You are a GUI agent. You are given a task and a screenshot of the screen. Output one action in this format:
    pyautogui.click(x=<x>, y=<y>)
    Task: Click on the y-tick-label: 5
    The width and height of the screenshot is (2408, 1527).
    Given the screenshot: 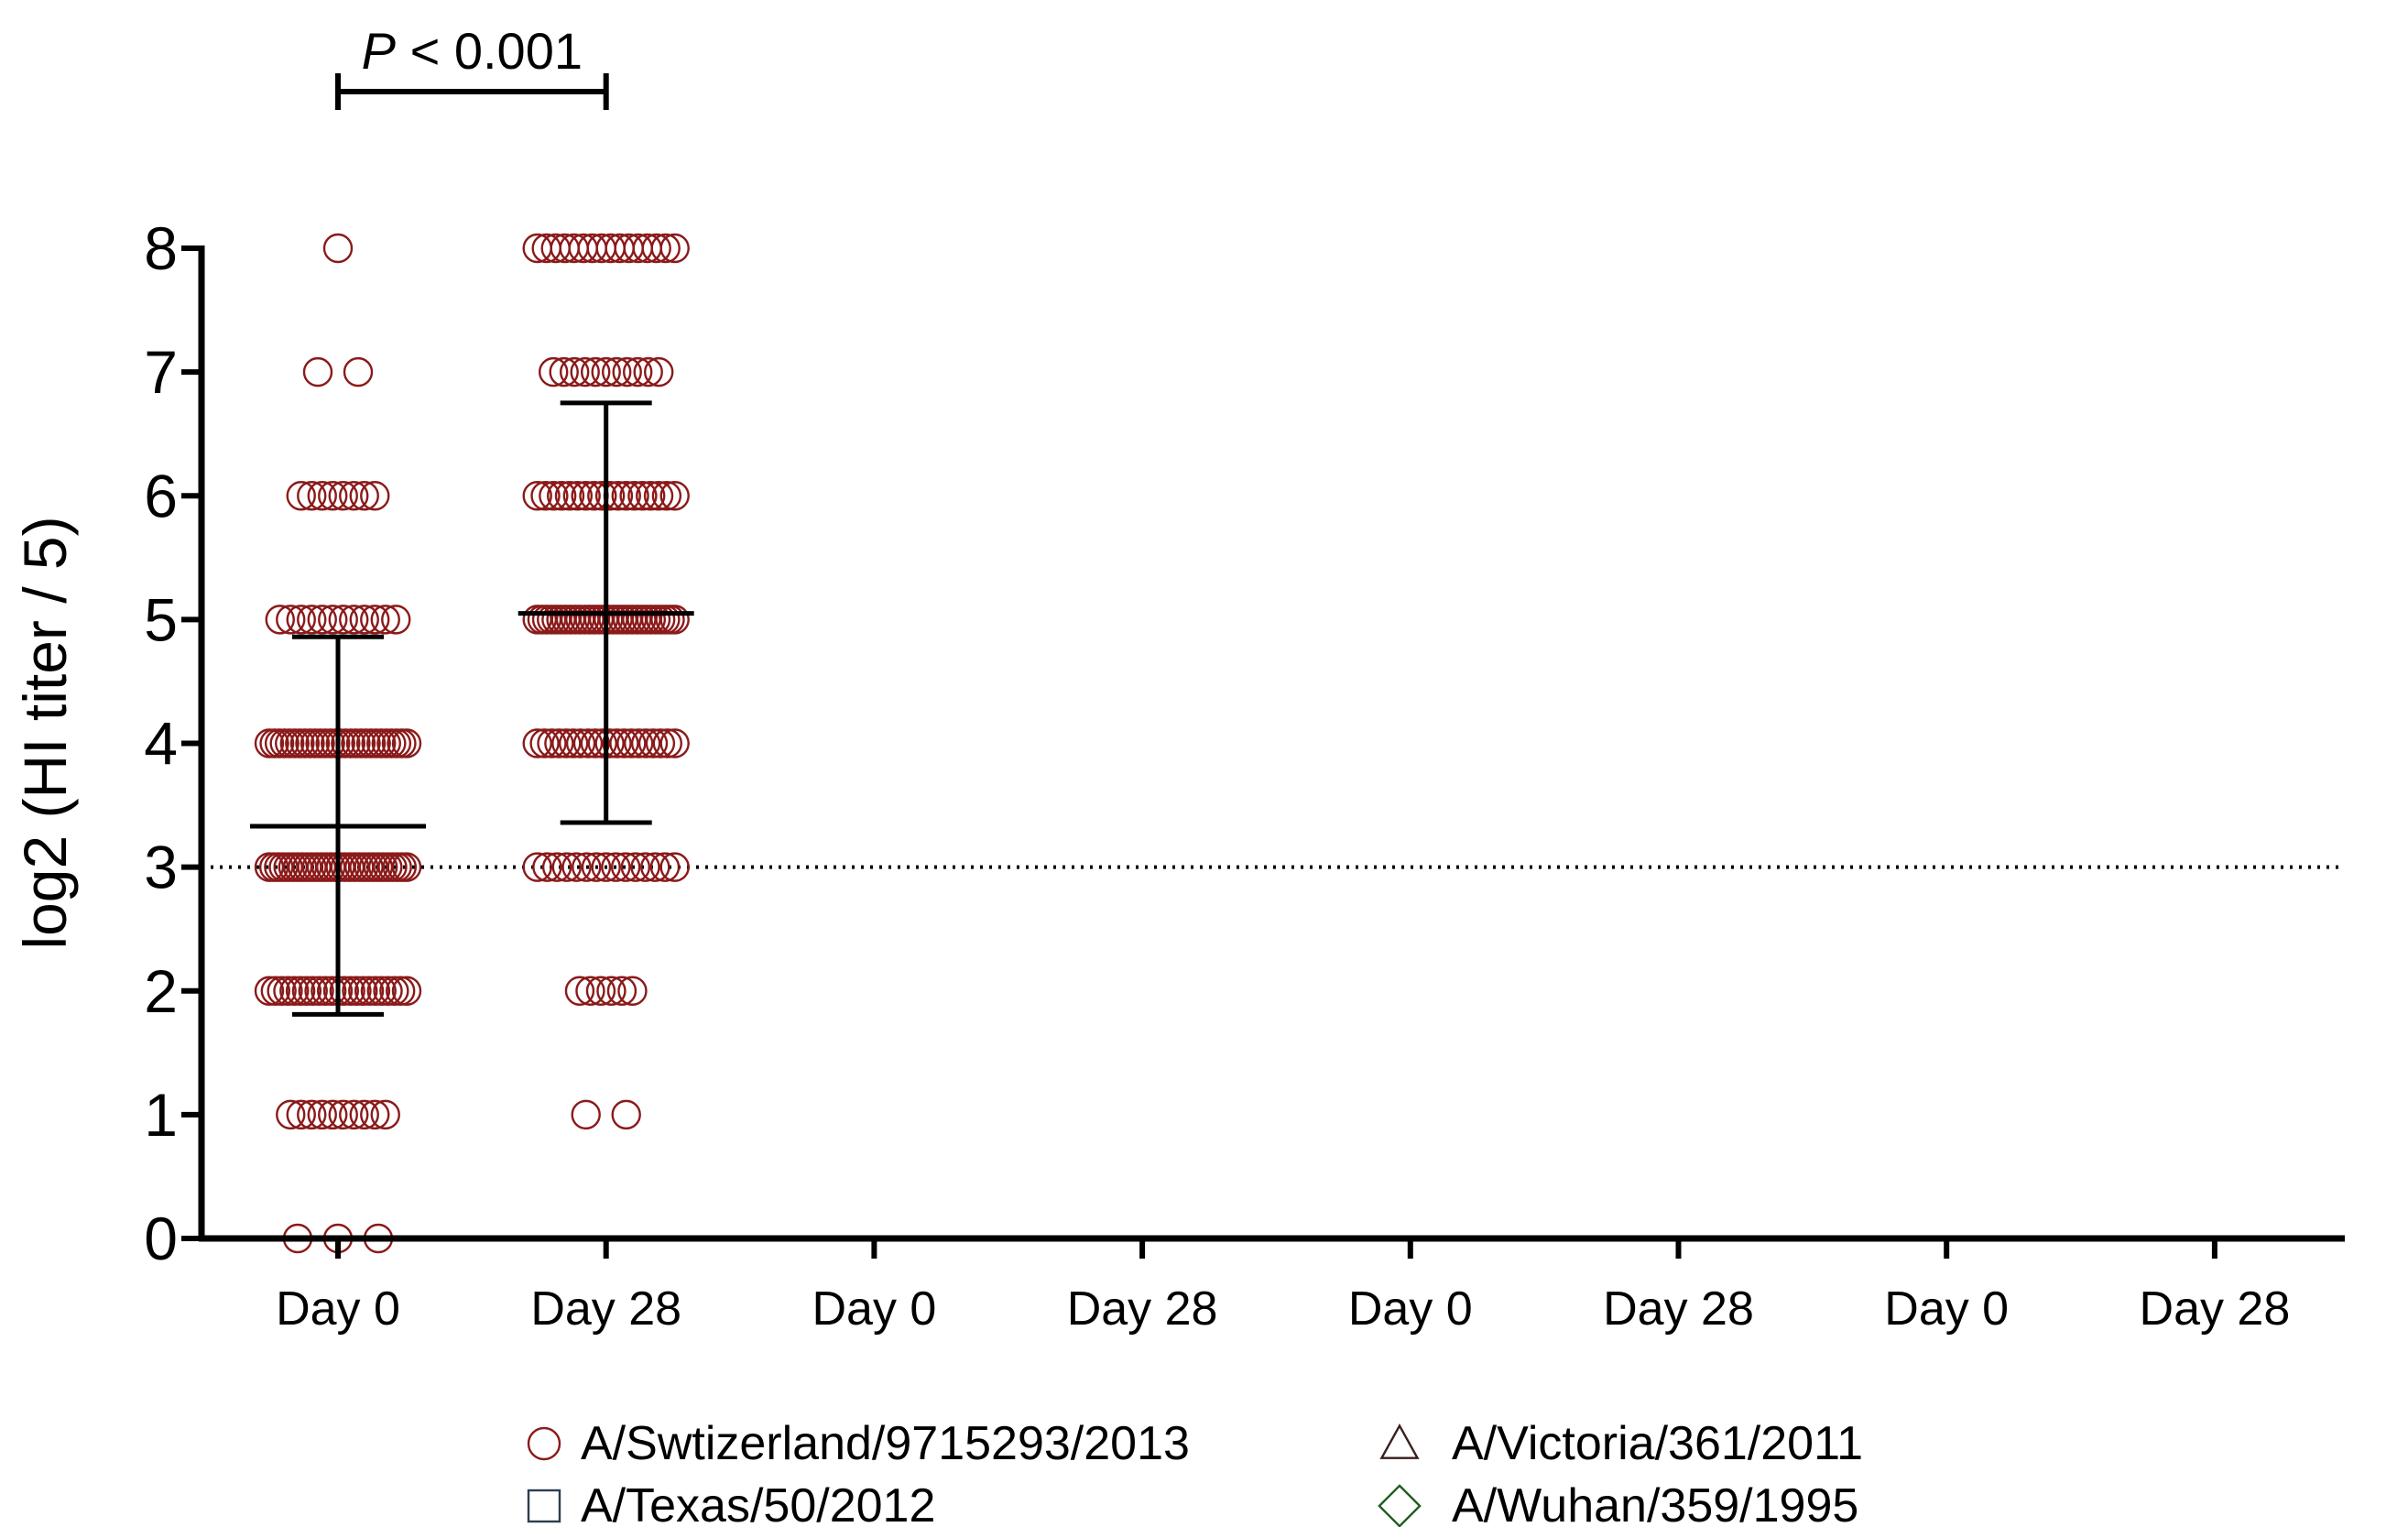 What is the action you would take?
    pyautogui.click(x=161, y=619)
    